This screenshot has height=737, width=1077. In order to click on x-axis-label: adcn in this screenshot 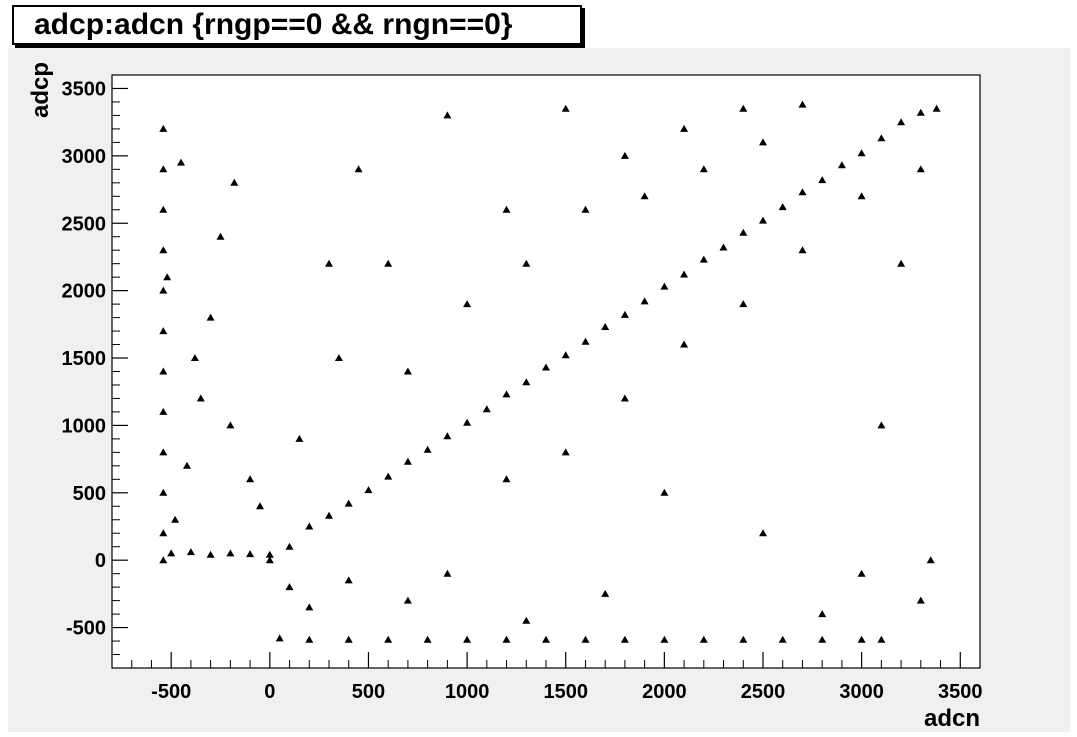, I will do `click(952, 718)`.